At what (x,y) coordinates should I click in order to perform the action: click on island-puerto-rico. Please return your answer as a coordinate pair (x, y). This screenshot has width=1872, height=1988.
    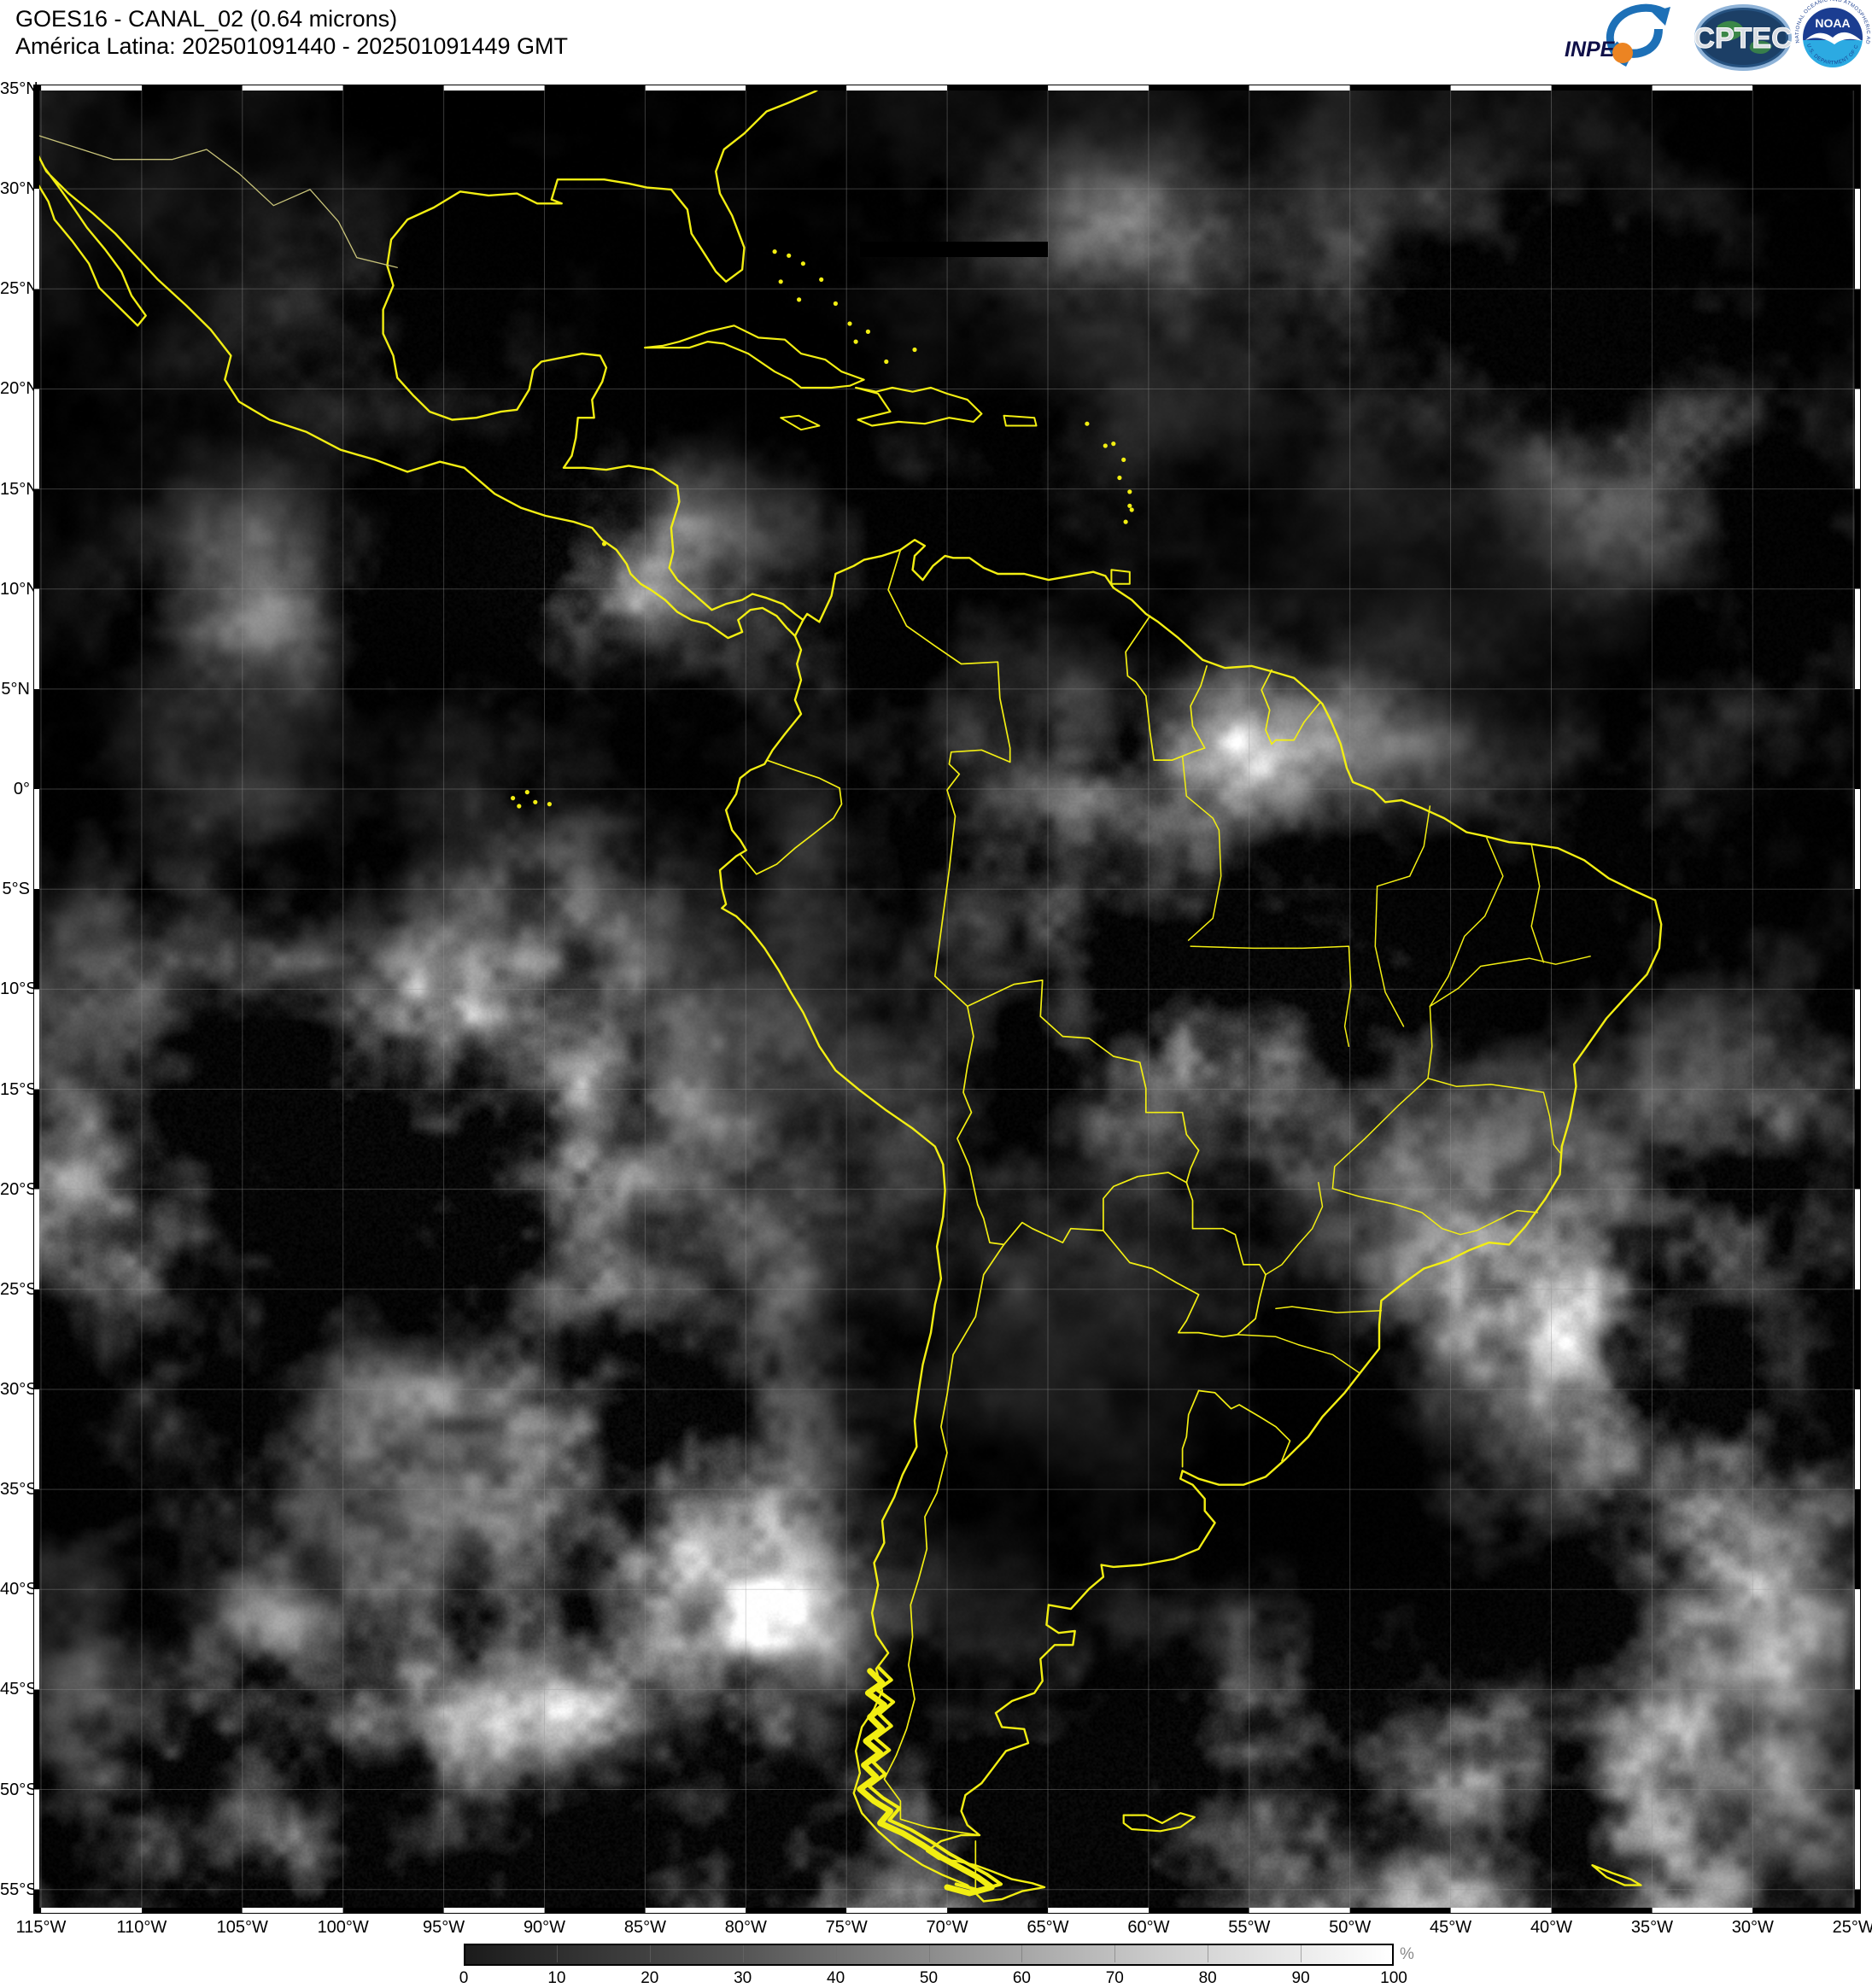
    Looking at the image, I should click on (1020, 420).